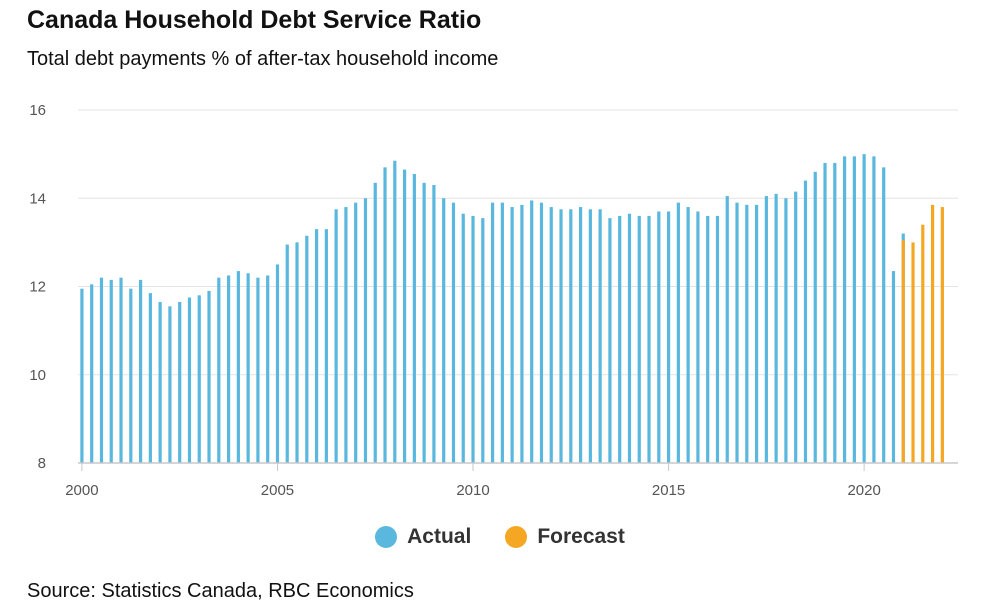 This screenshot has height=611, width=1000. Describe the element at coordinates (439, 536) in the screenshot. I see `legend-label-actual: Actual` at that location.